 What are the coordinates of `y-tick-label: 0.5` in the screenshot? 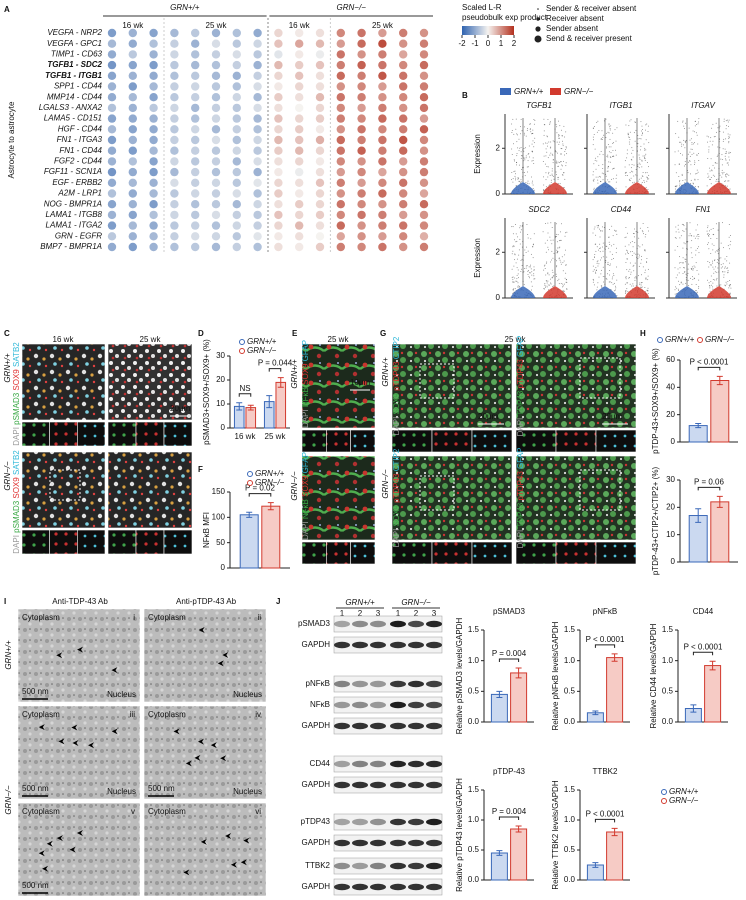 It's located at (570, 690).